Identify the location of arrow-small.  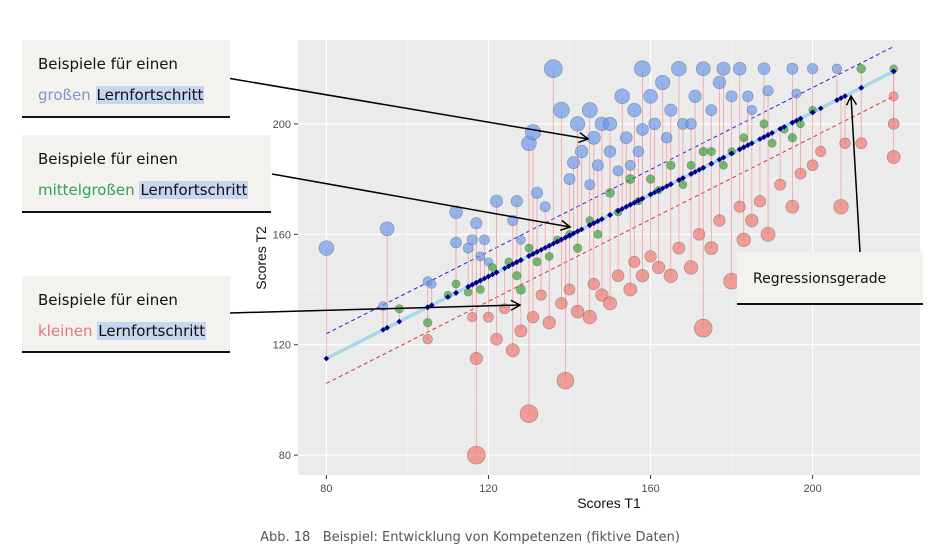
(375, 306).